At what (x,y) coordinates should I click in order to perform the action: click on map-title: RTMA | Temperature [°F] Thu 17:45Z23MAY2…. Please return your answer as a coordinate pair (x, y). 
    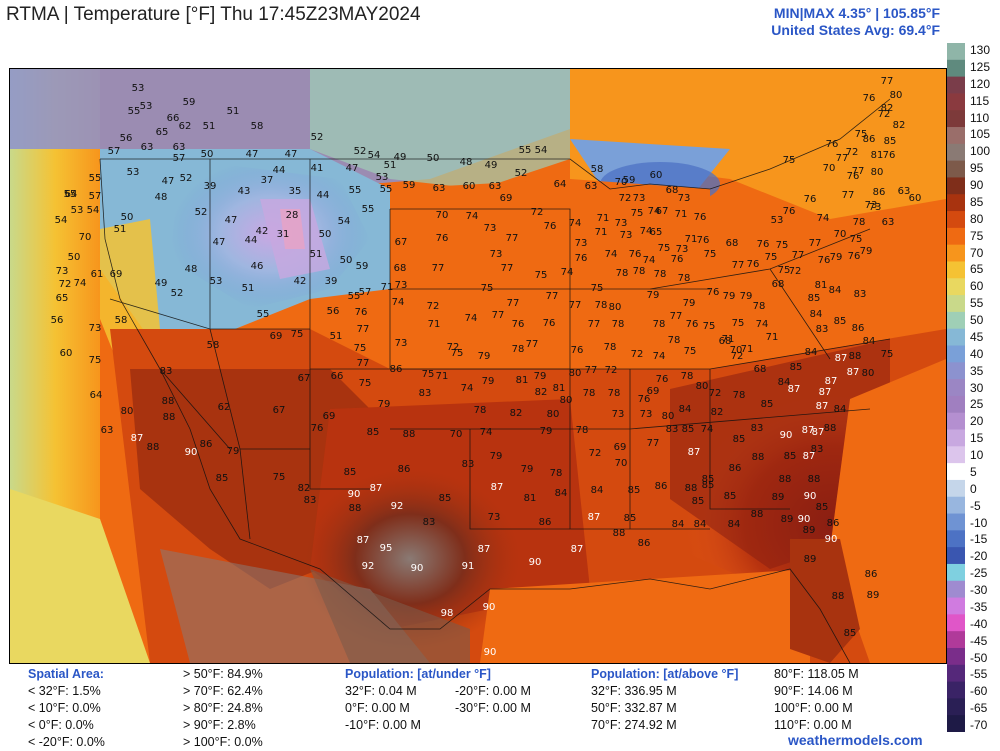
    Looking at the image, I should click on (213, 14).